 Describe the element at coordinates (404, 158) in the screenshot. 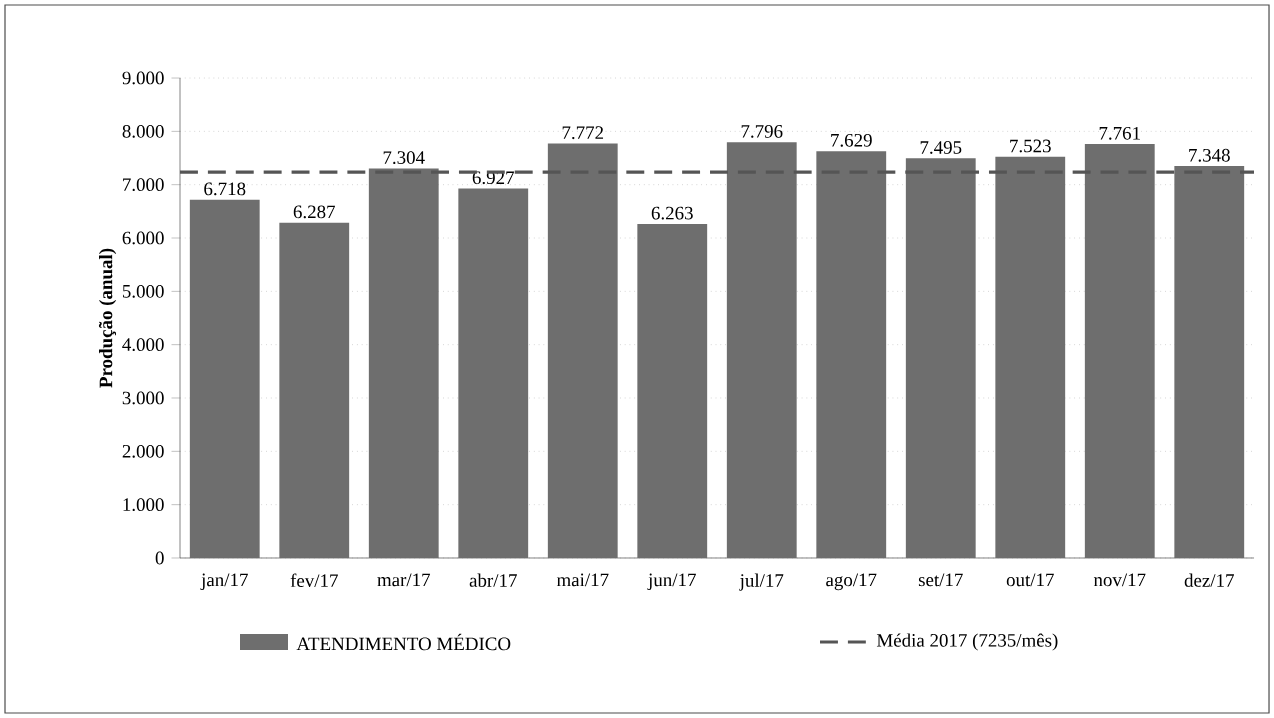

I see `data-label: 7.304` at that location.